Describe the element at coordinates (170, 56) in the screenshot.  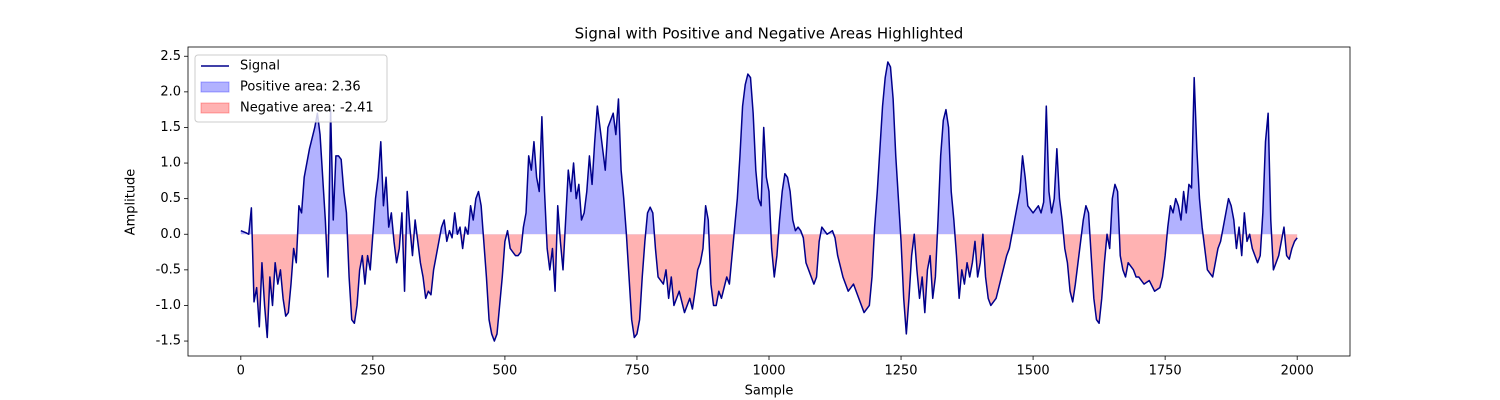
I see `y-tick-label: 2.5` at that location.